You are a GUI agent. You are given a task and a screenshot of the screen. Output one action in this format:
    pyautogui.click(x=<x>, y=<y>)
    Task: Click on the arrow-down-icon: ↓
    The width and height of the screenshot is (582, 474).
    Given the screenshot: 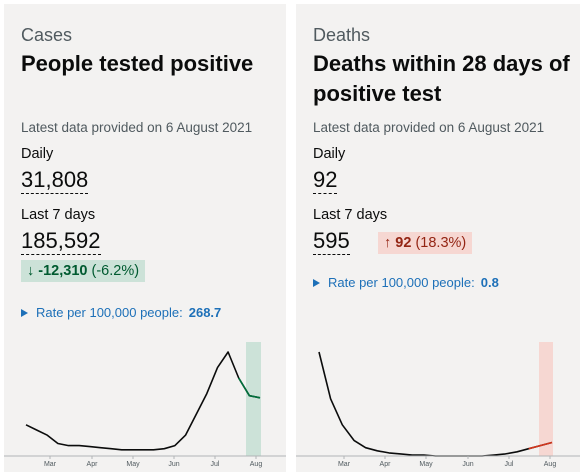 What is the action you would take?
    pyautogui.click(x=31, y=271)
    